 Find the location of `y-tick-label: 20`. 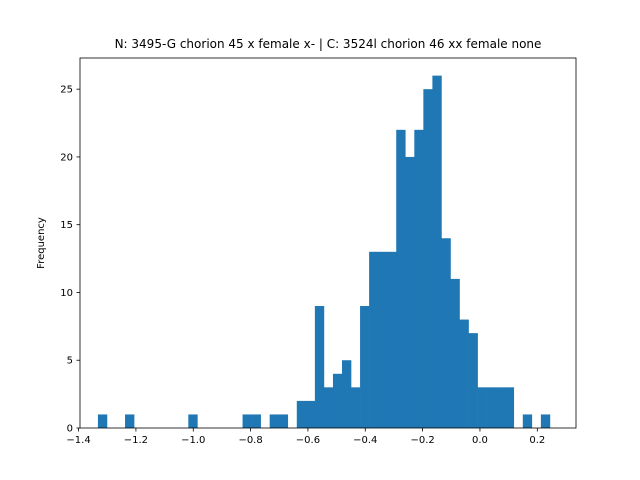

y-tick-label: 20 is located at coordinates (66, 157).